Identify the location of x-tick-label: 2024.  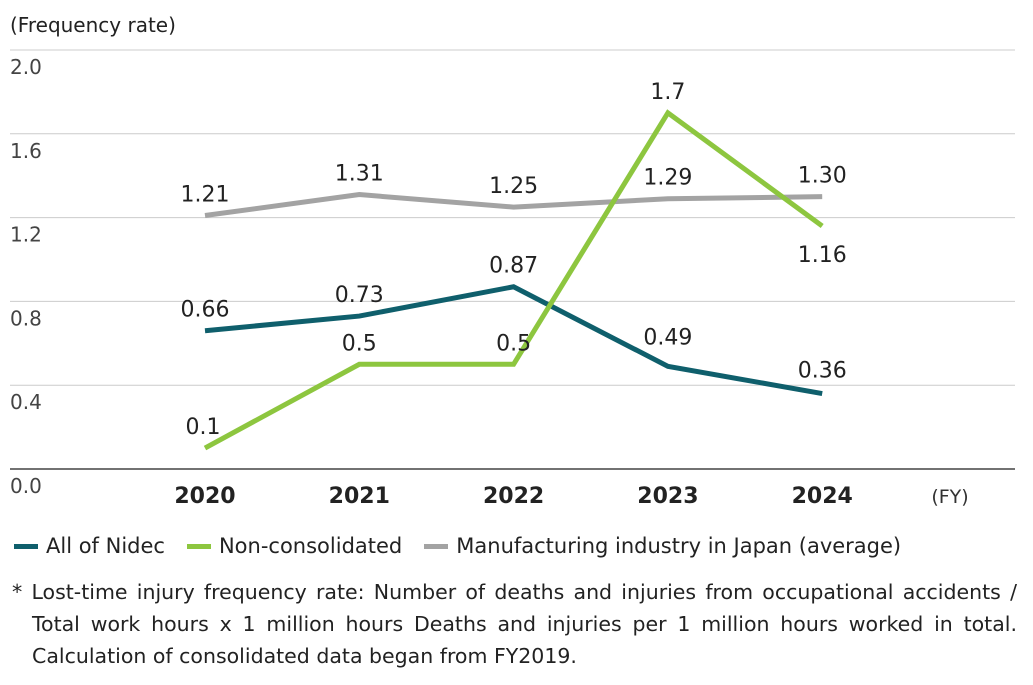
(822, 496).